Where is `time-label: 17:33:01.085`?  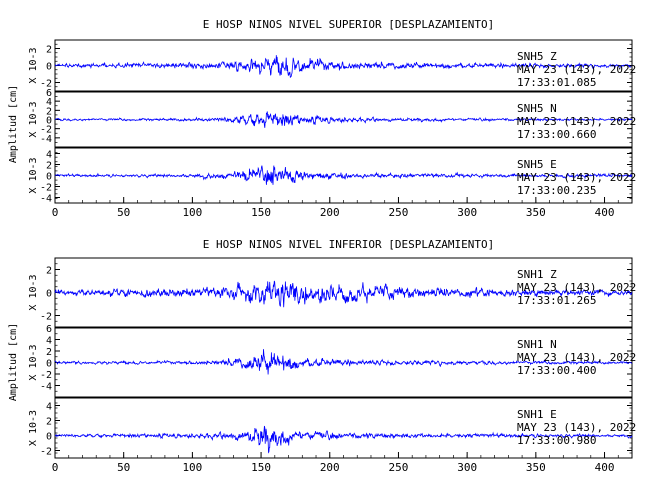 time-label: 17:33:01.085 is located at coordinates (556, 82).